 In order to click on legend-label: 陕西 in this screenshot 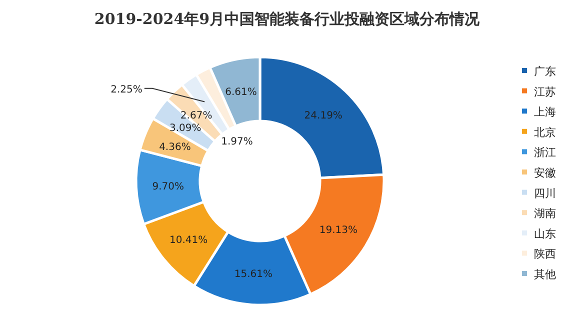, I will do `click(545, 254)`.